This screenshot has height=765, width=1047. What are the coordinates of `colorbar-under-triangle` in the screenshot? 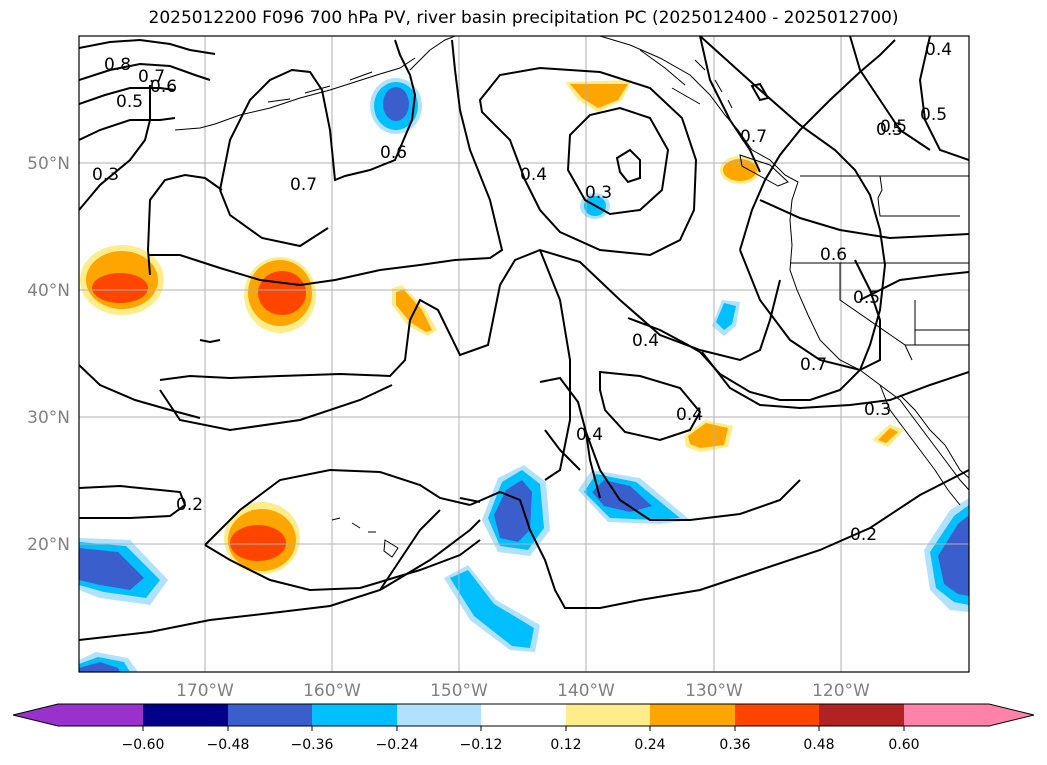 It's located at (35, 715).